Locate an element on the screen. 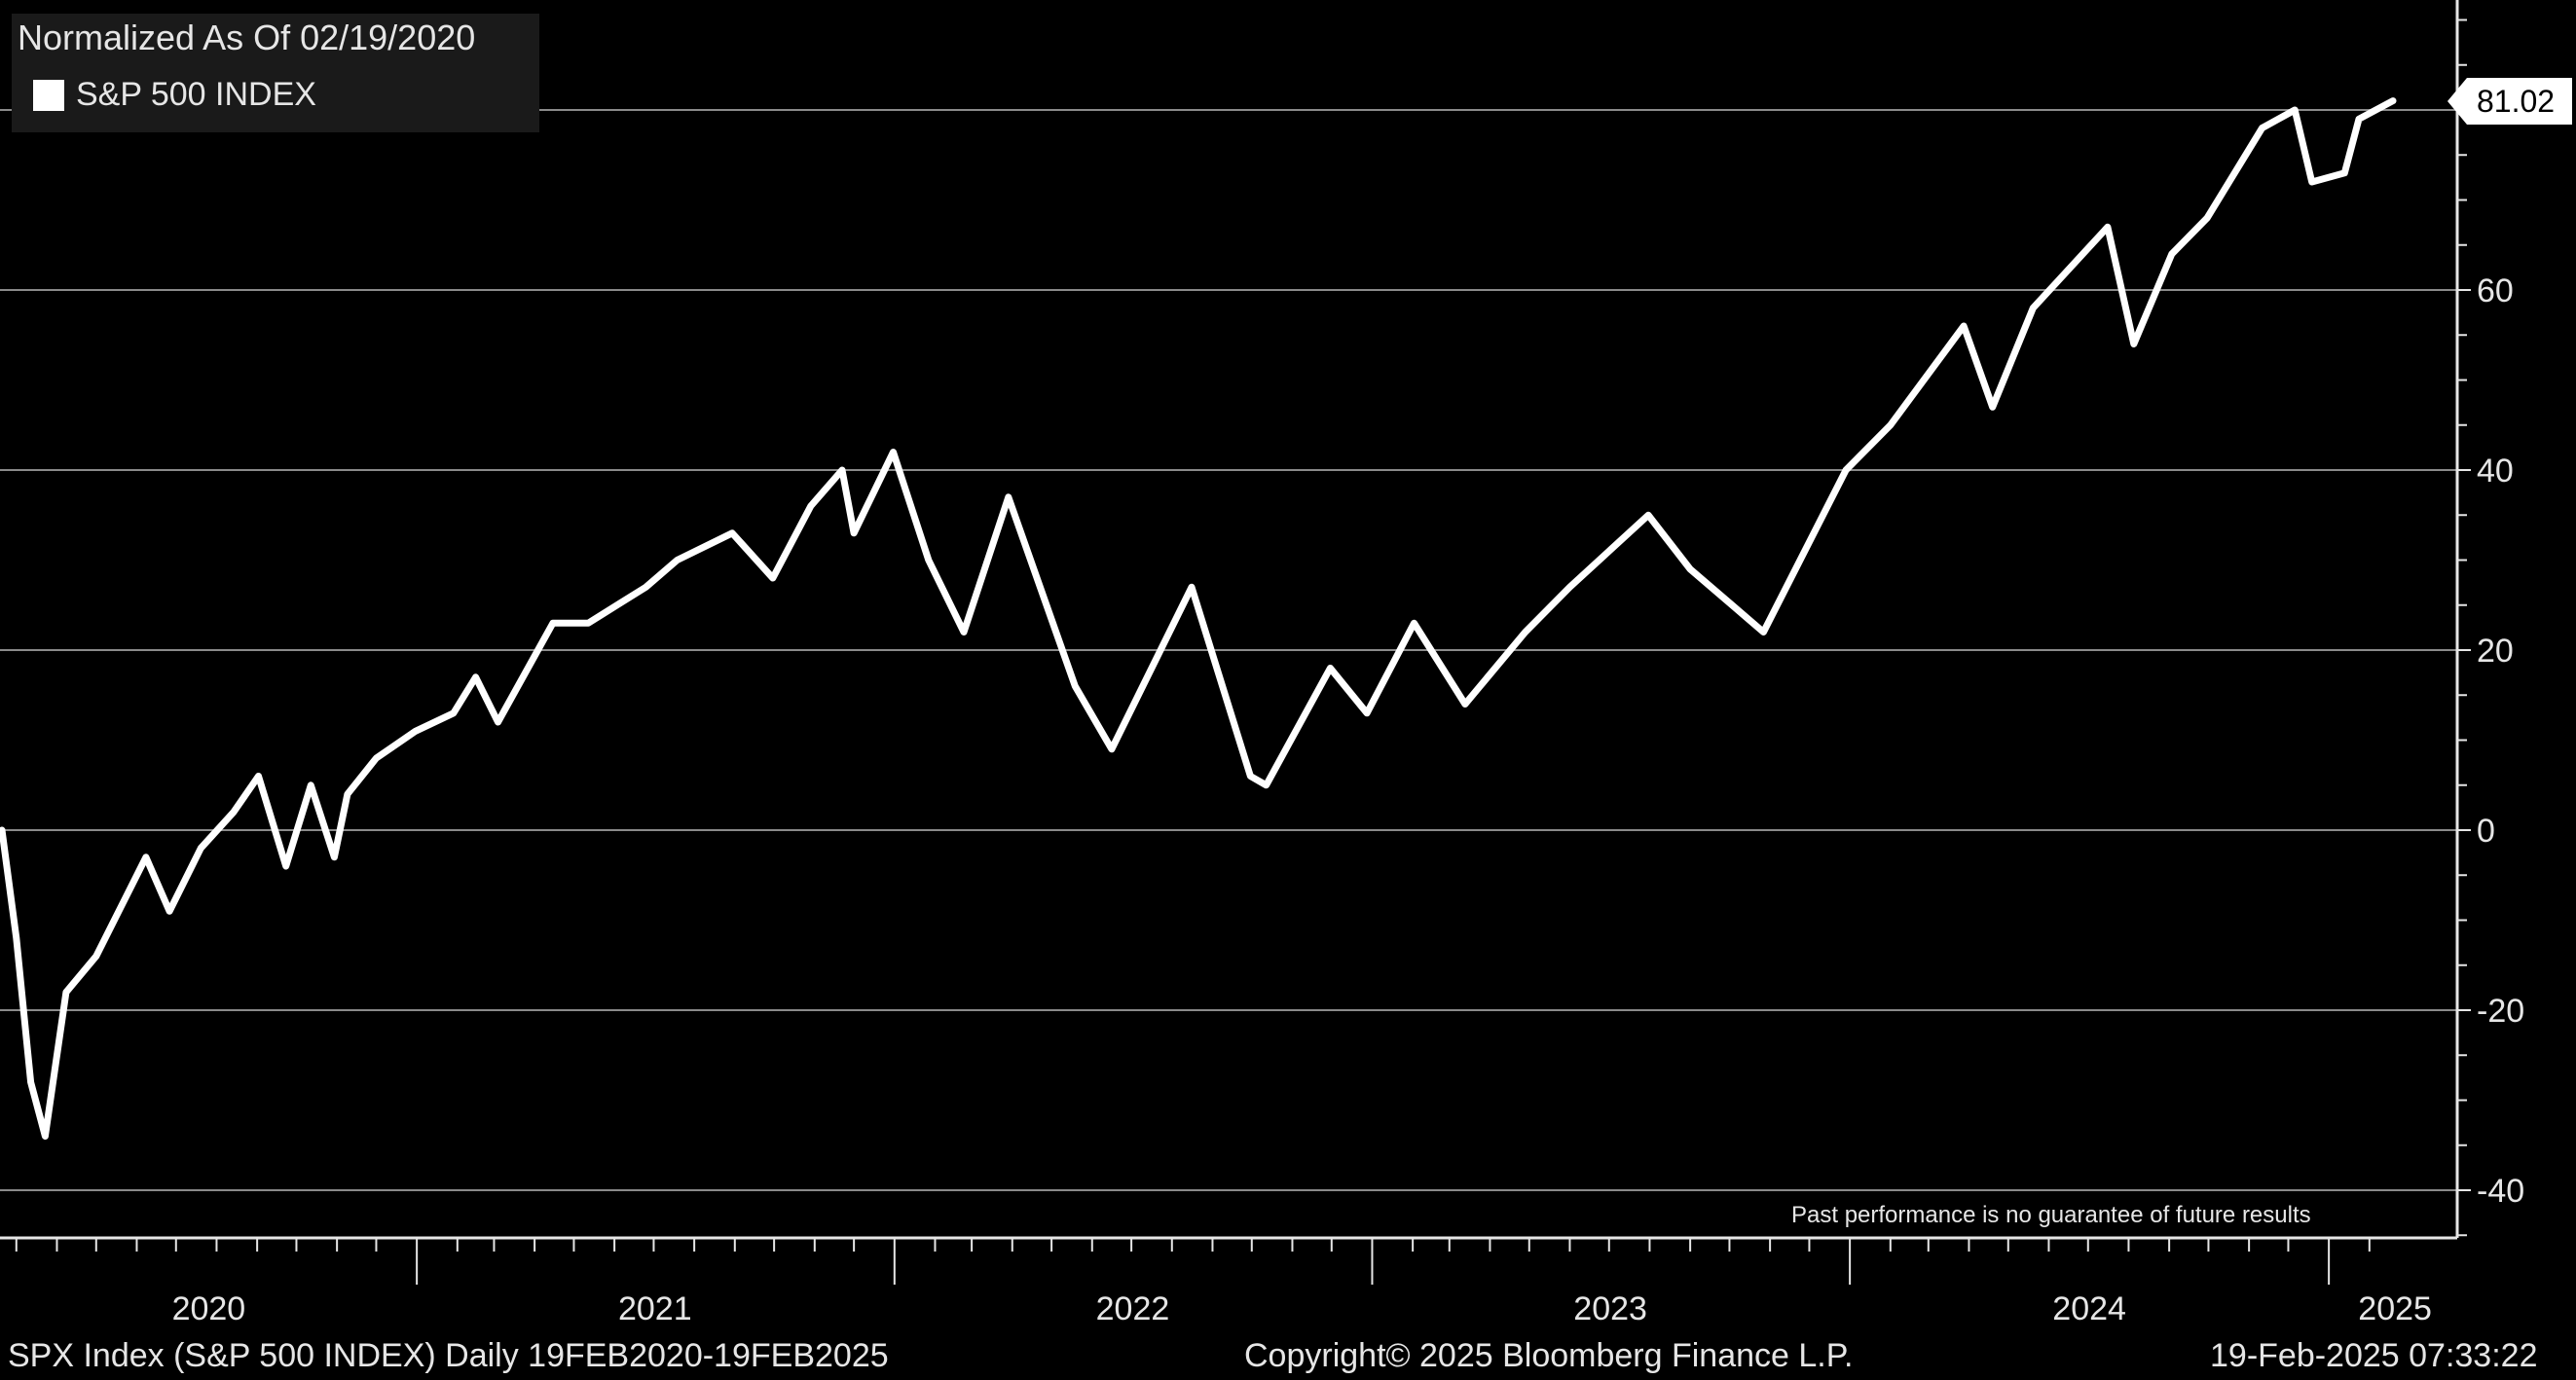  footer-timestamp: 19-Feb-2025 07:33:22 is located at coordinates (2374, 1355).